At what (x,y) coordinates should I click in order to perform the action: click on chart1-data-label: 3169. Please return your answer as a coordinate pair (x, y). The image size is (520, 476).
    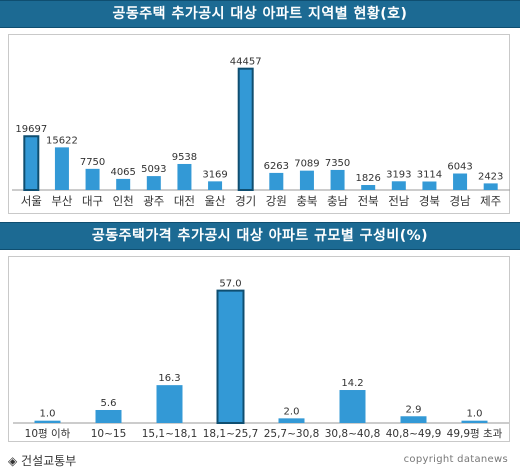
    Looking at the image, I should click on (214, 174).